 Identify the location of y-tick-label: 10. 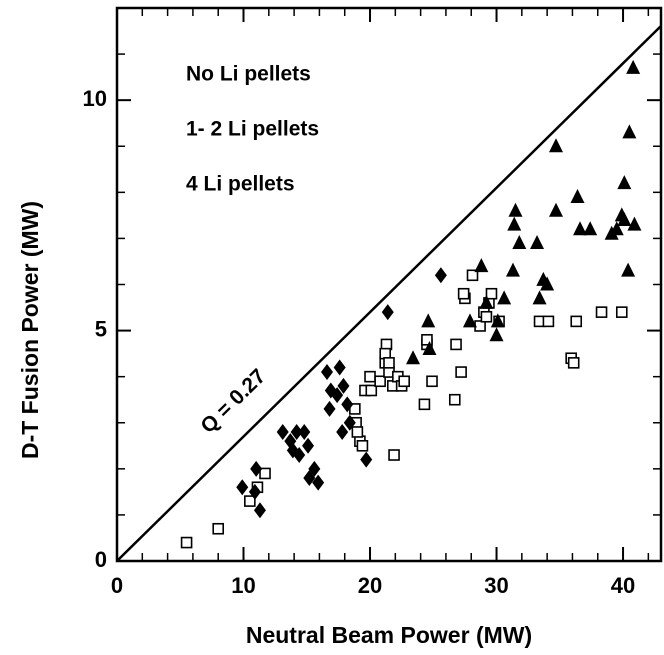
(95, 98).